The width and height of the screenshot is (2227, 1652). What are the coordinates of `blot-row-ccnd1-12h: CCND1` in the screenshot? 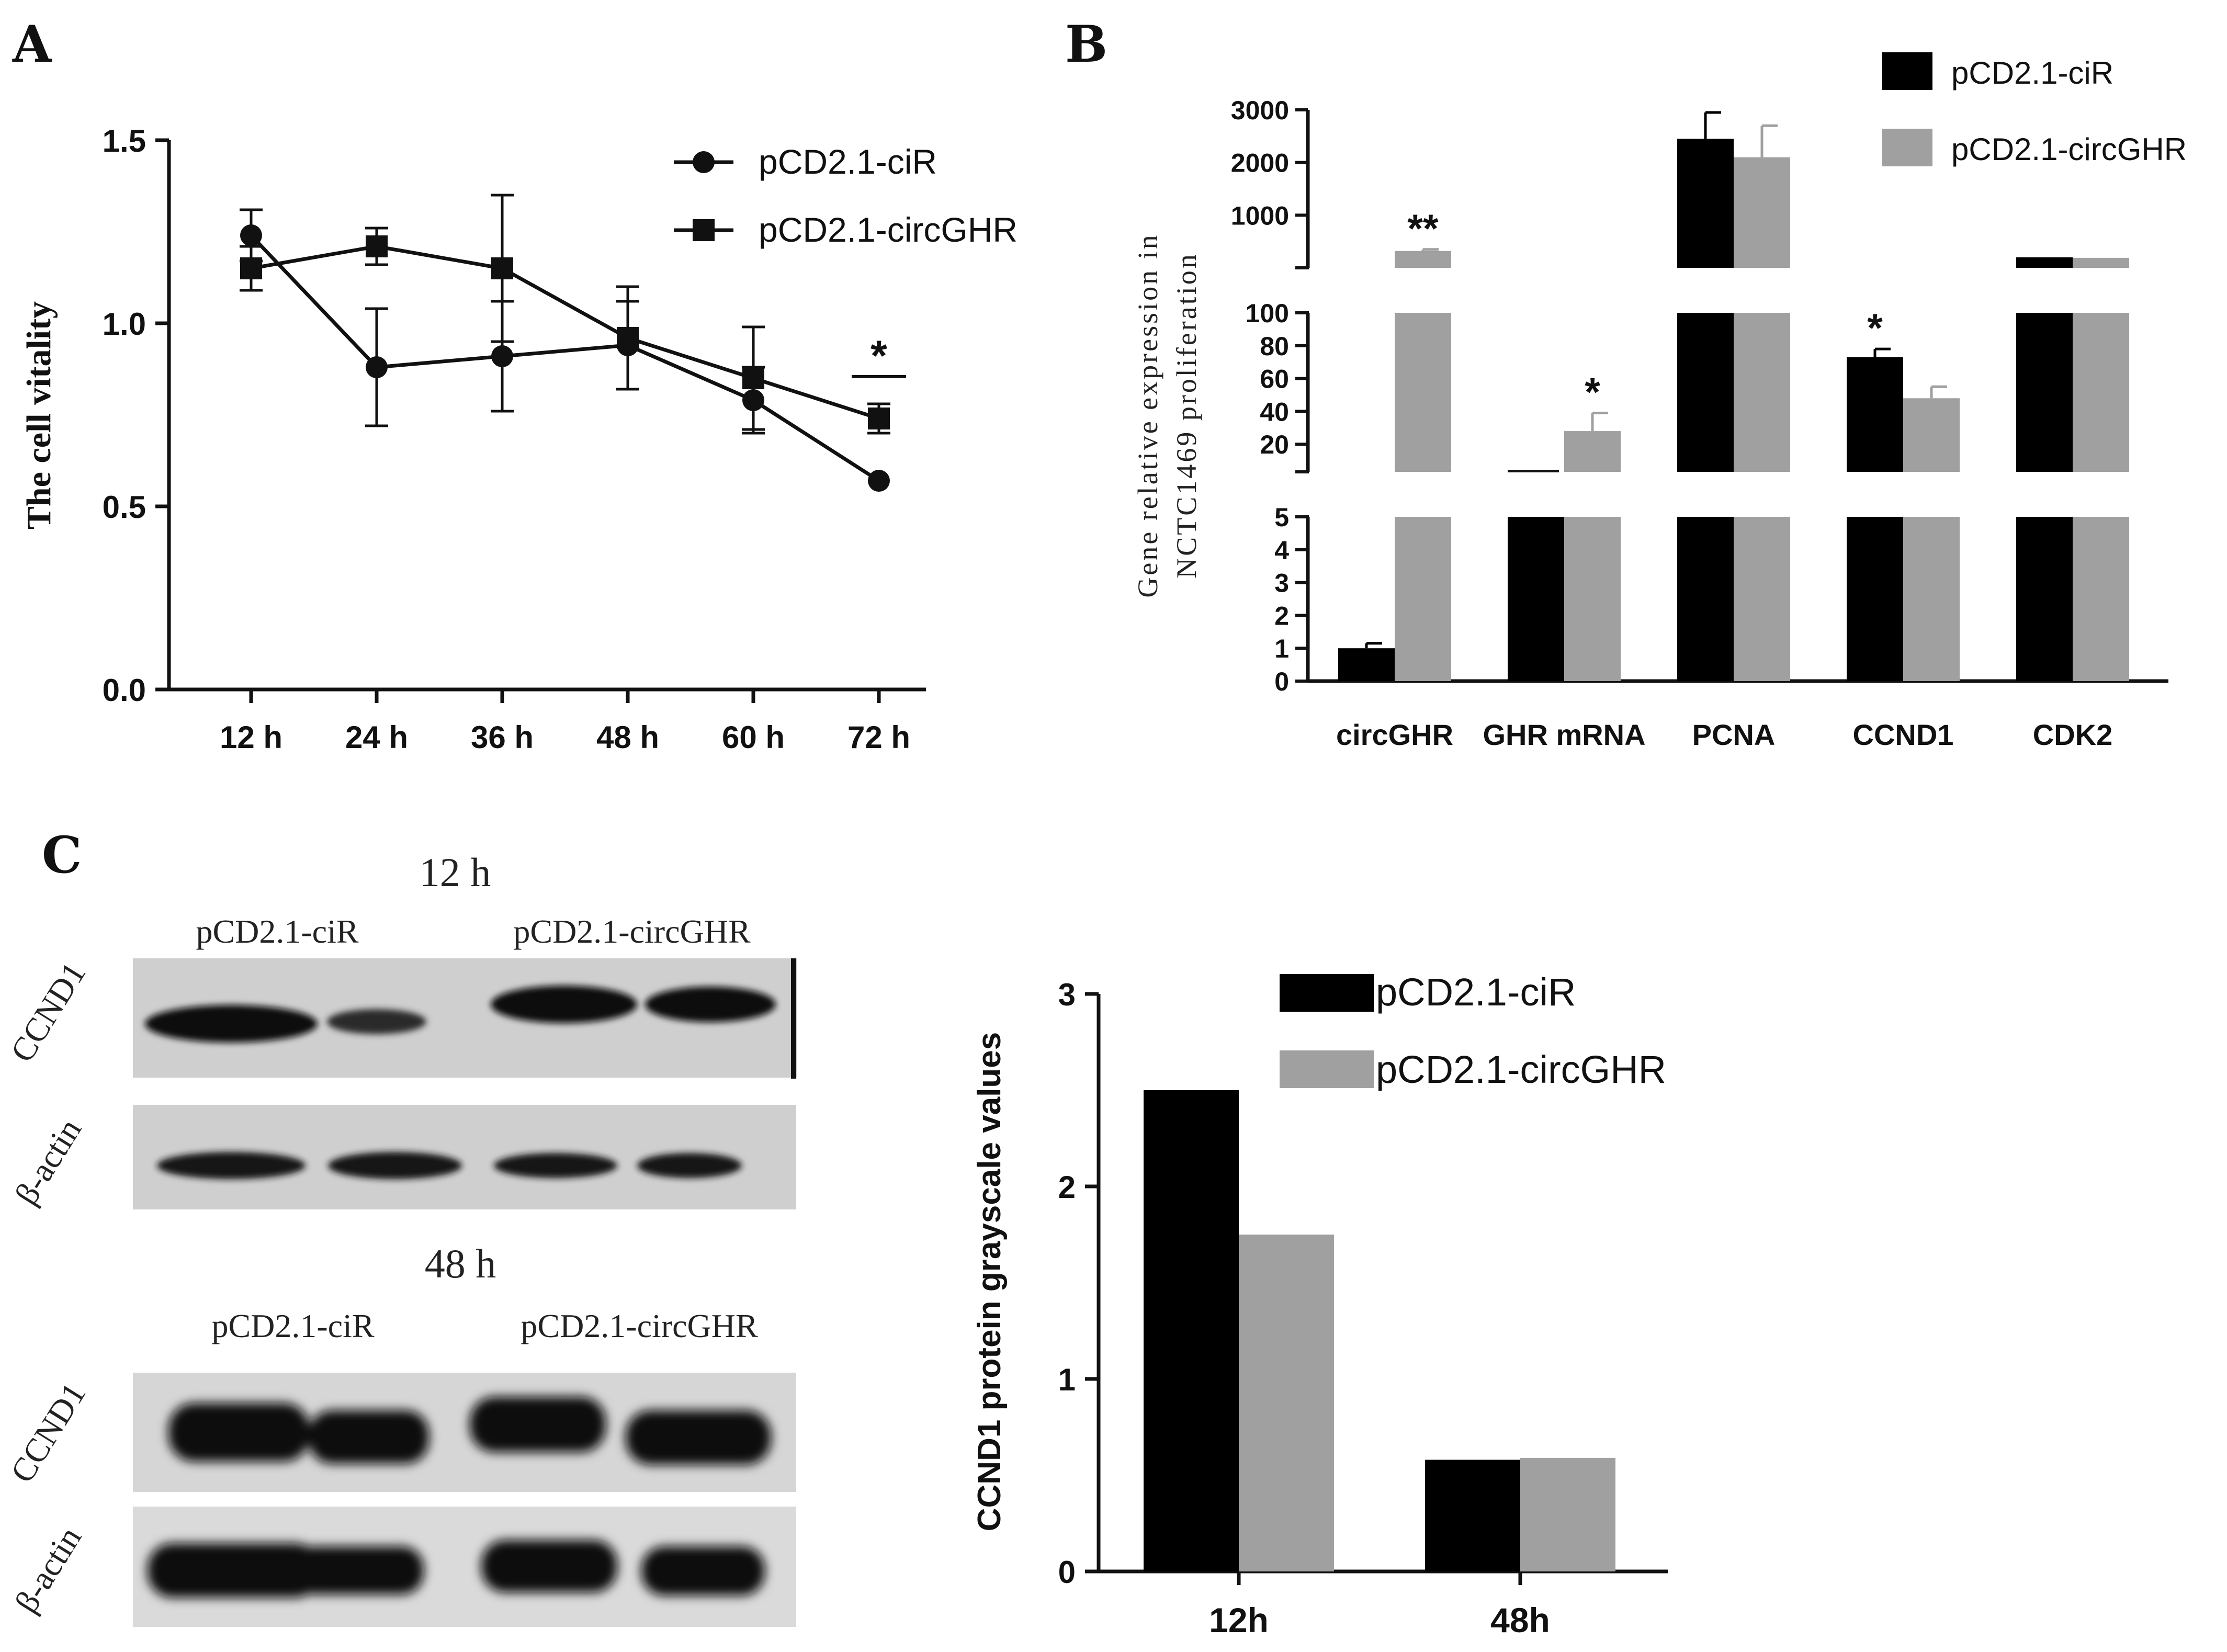 It's located at (48, 1012).